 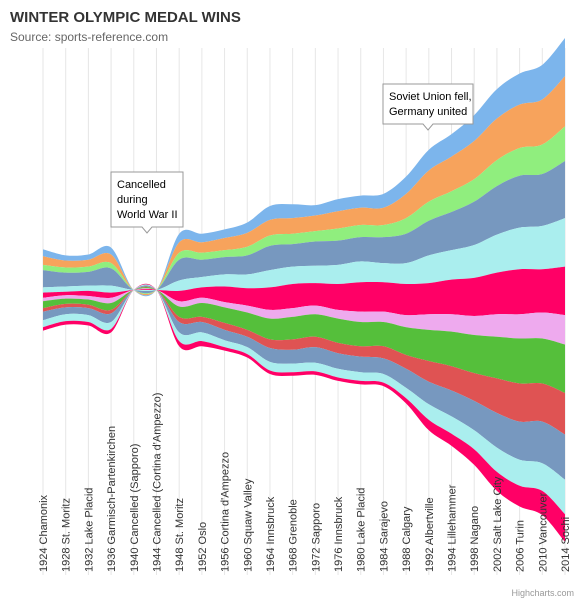 What do you see at coordinates (475, 539) in the screenshot?
I see `x-tick-label: 1998 Nagano` at bounding box center [475, 539].